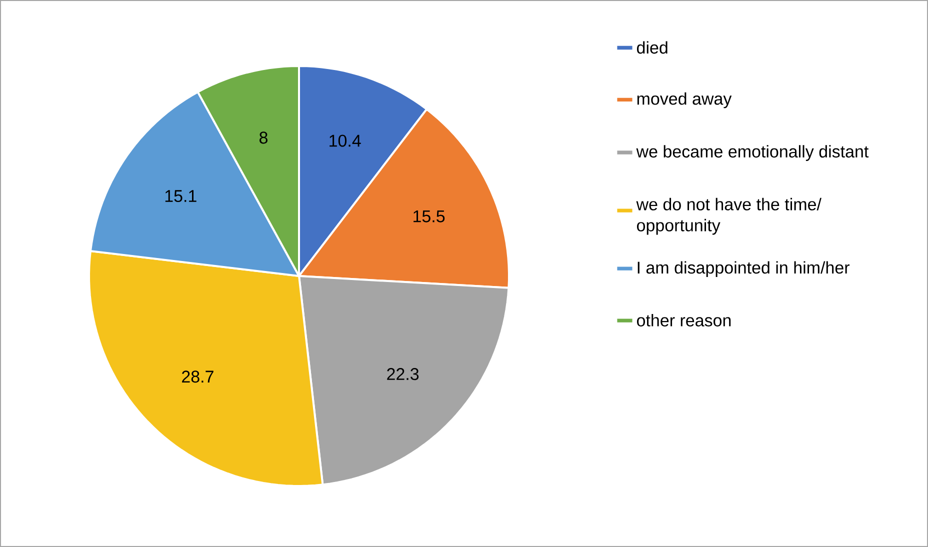 The height and width of the screenshot is (547, 928). What do you see at coordinates (684, 100) in the screenshot?
I see `legend-label: moved away` at bounding box center [684, 100].